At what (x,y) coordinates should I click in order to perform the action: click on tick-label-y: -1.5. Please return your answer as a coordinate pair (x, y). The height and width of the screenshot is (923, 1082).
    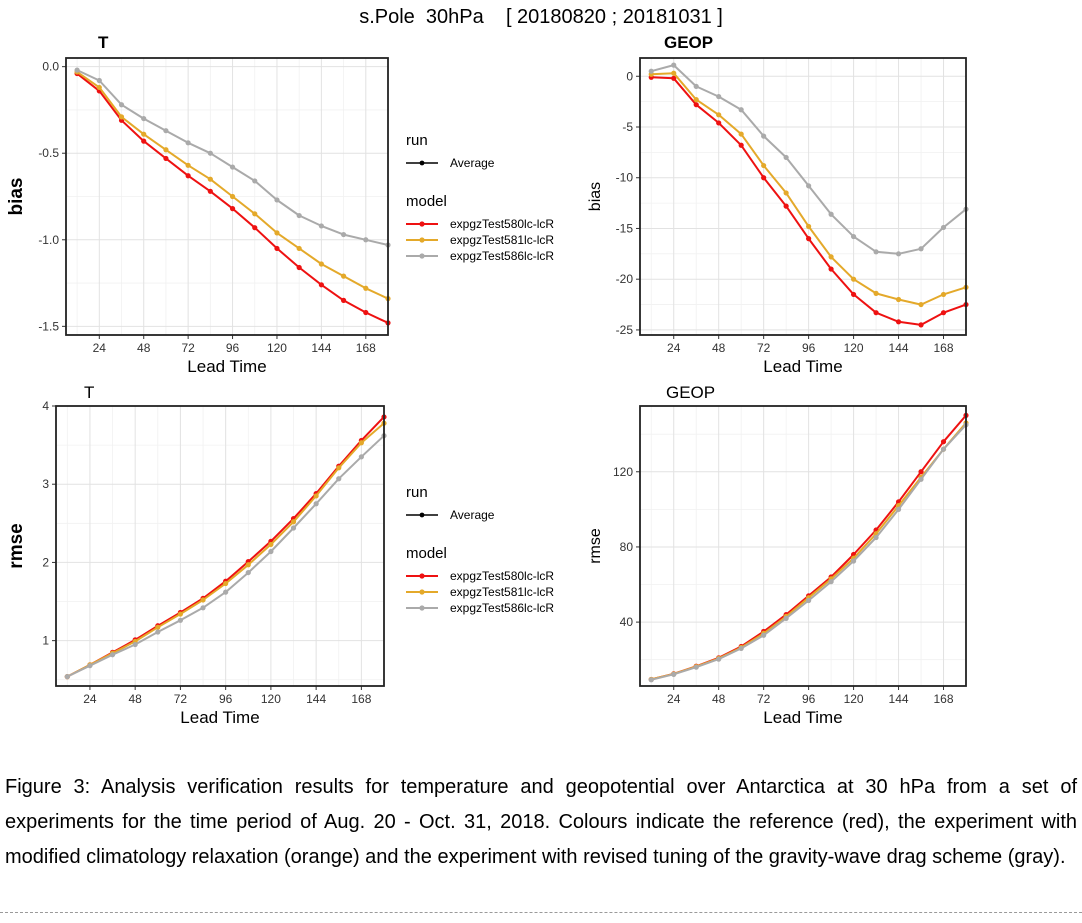
    Looking at the image, I should click on (48, 326).